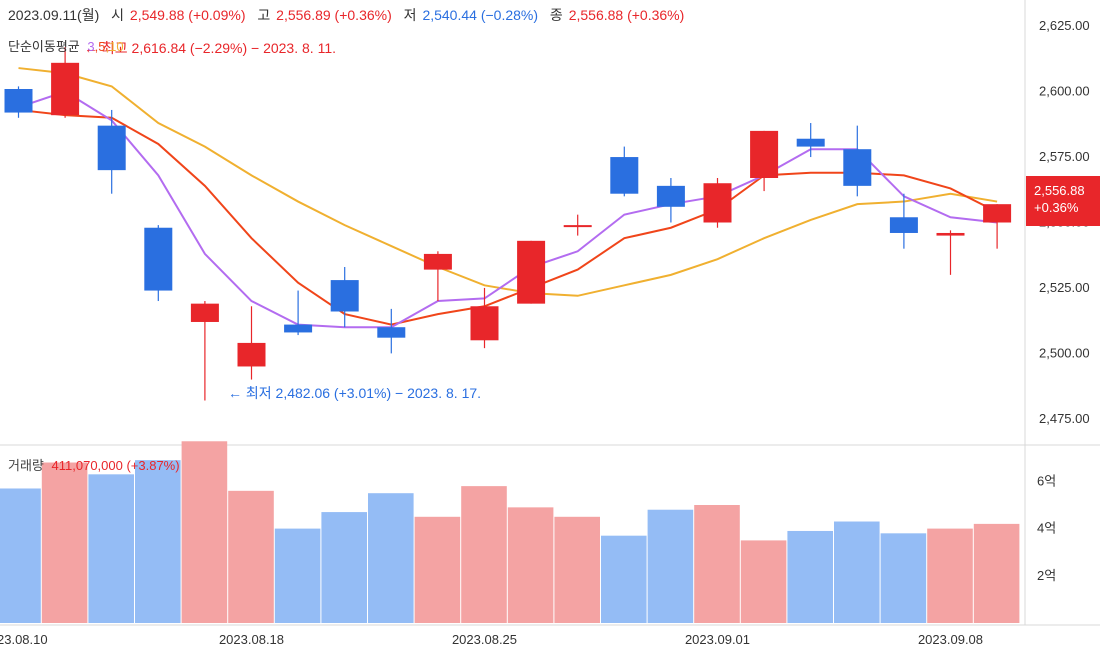 The width and height of the screenshot is (1100, 653). What do you see at coordinates (1064, 156) in the screenshot?
I see `price-tick-label: 2,575.00` at bounding box center [1064, 156].